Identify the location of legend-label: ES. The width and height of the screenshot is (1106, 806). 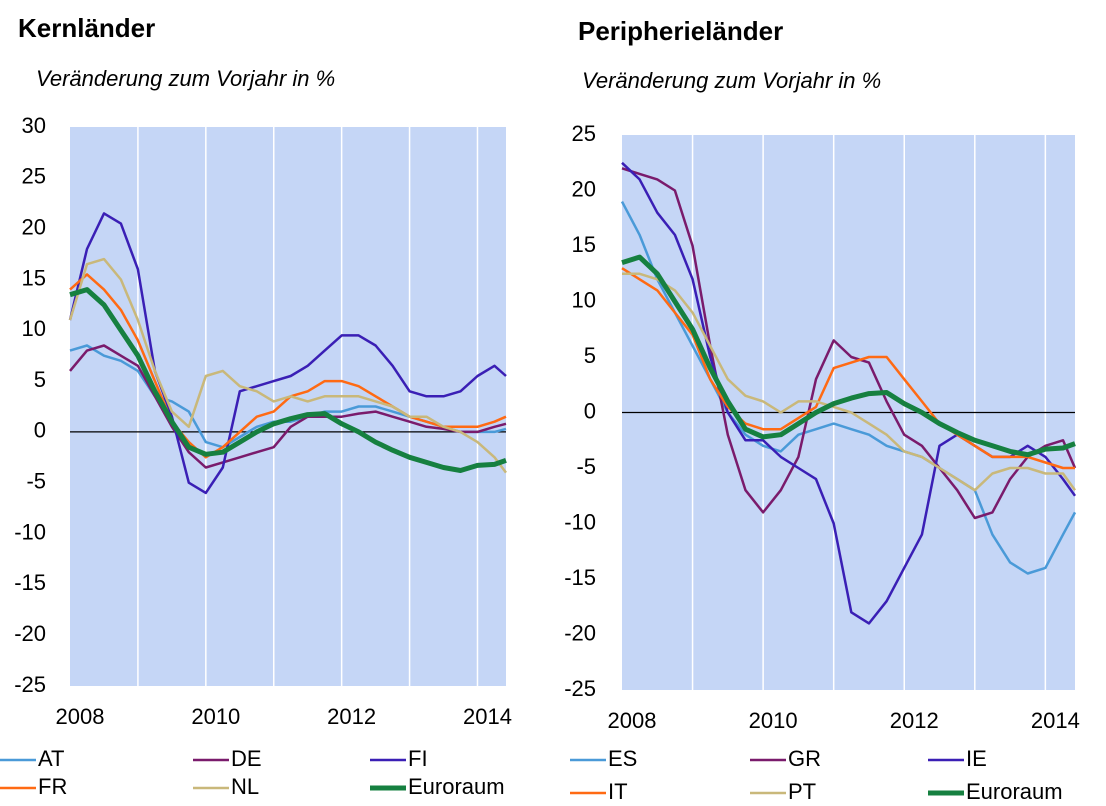
(622, 758).